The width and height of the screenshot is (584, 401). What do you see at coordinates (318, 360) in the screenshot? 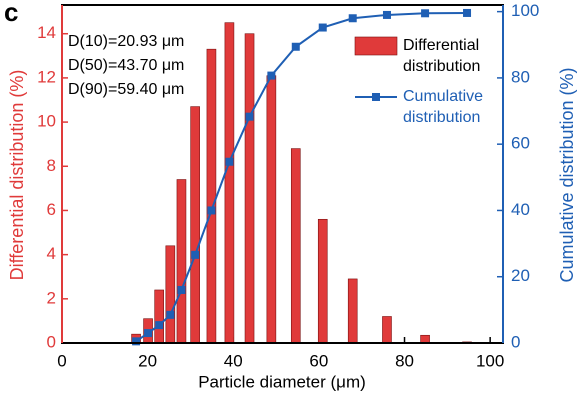
I see `x-tick-label: 60` at bounding box center [318, 360].